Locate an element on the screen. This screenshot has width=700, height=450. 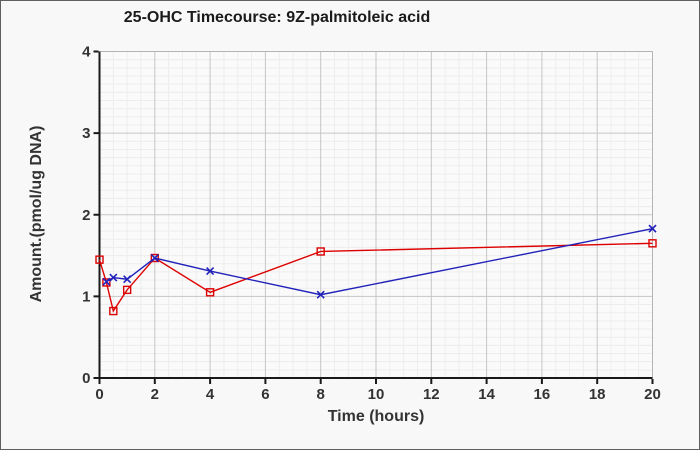
x-tick-label: 6 is located at coordinates (265, 394).